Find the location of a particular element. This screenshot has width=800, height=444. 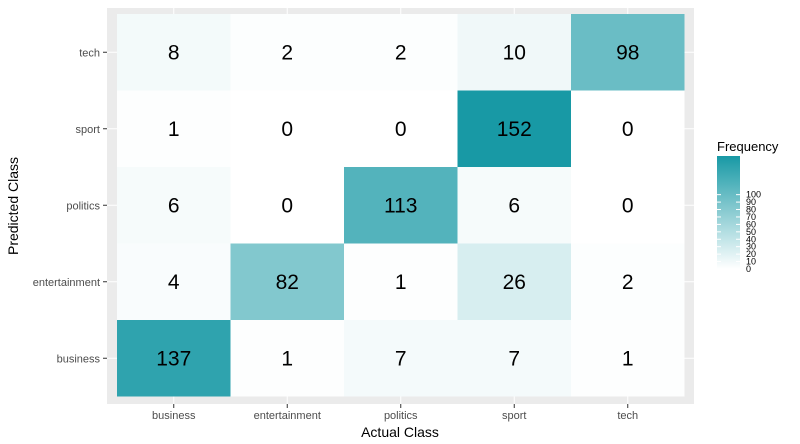

cell-value-label: 26 is located at coordinates (514, 282).